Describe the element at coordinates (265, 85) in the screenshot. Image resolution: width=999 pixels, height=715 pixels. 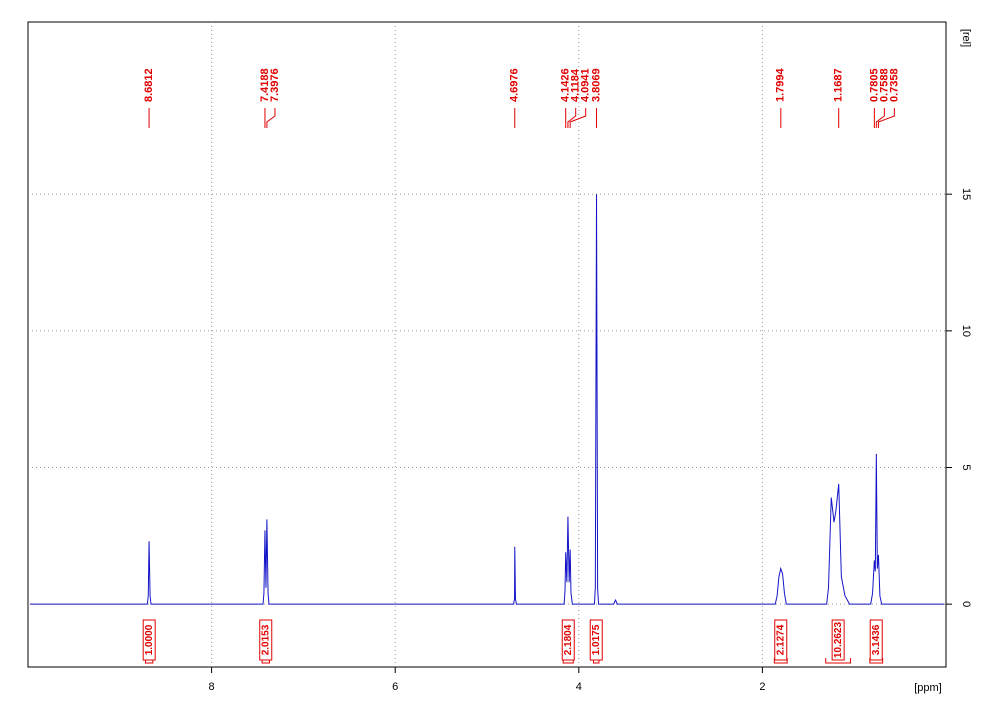
I see `peak-label: 7.4188` at that location.